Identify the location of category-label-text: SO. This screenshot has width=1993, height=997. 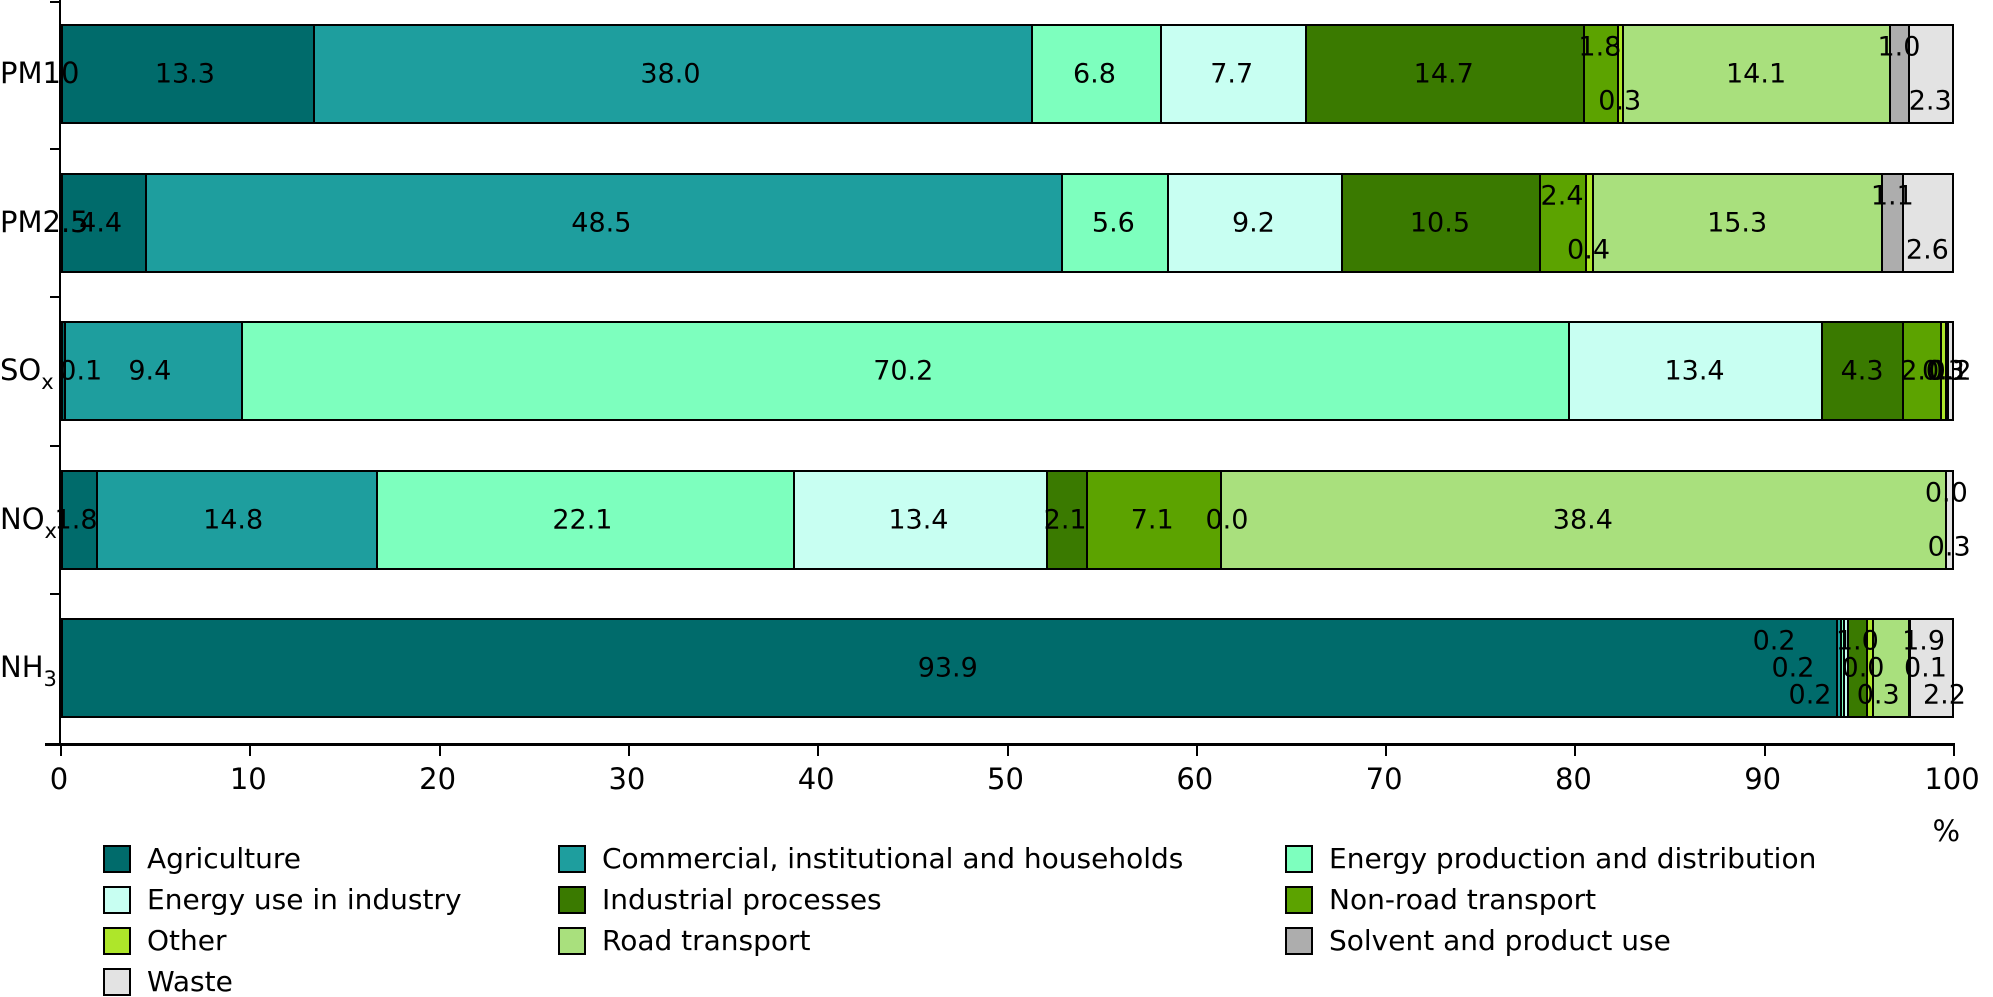
(21, 370).